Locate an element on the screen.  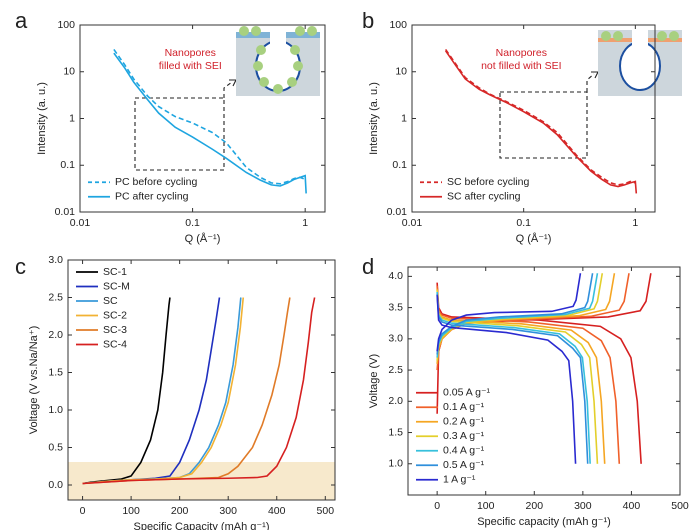
annotation: Nanopores filled with SEI is located at coordinates (190, 59).